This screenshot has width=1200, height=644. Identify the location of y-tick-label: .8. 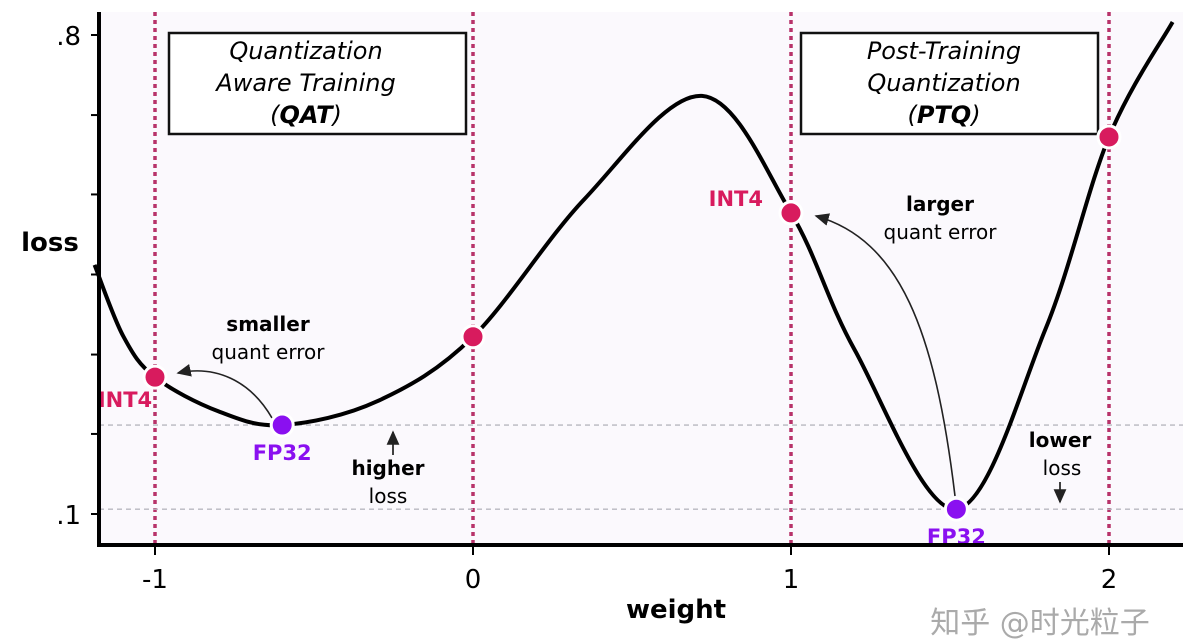
(68, 37).